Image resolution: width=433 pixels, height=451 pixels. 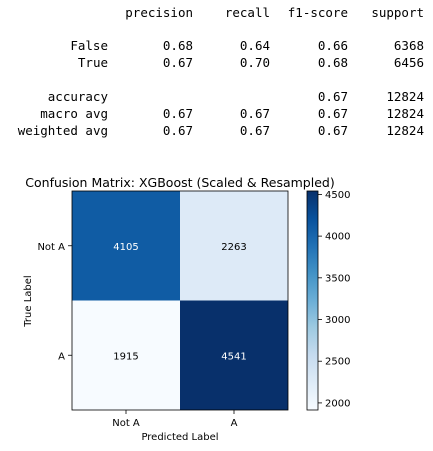 What do you see at coordinates (408, 62) in the screenshot?
I see `report-cell: 6456` at bounding box center [408, 62].